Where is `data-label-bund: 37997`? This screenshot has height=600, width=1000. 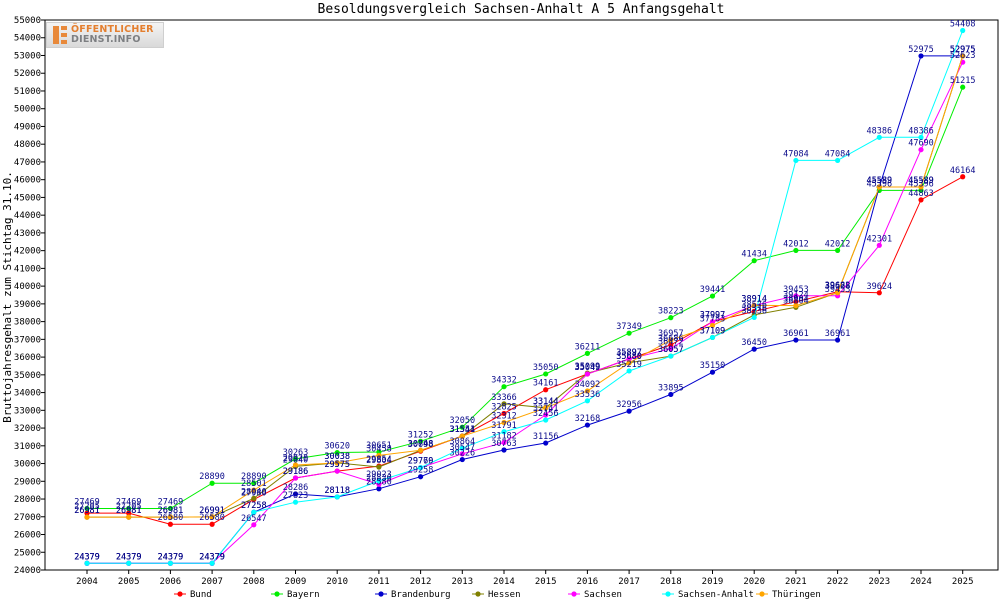
data-label-bund: 37997 is located at coordinates (713, 316).